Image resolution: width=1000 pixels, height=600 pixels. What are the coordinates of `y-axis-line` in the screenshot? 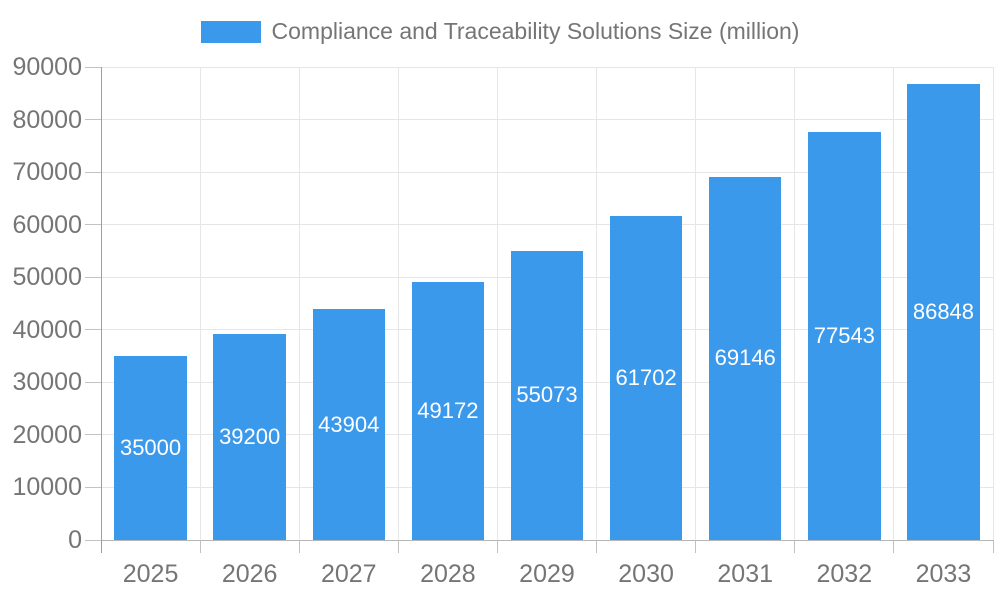 It's located at (101, 310).